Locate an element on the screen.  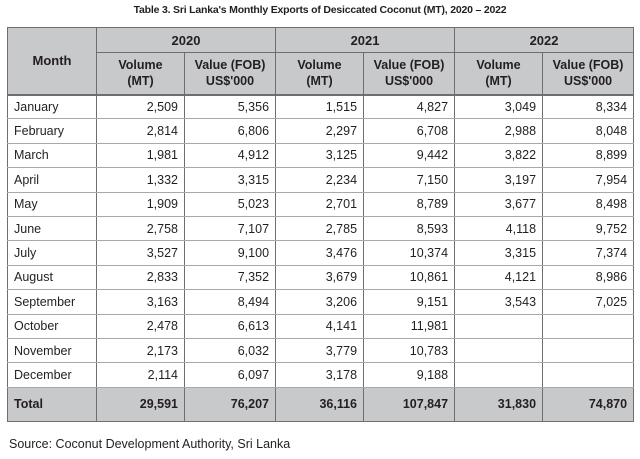
table-row: August 2,833 7,352 3,679 10,861 4,121 8,986 is located at coordinates (321, 277).